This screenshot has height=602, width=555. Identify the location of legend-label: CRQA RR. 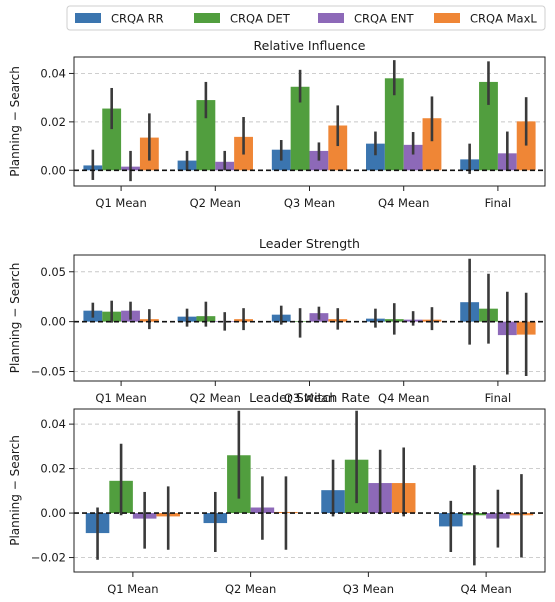
(137, 19).